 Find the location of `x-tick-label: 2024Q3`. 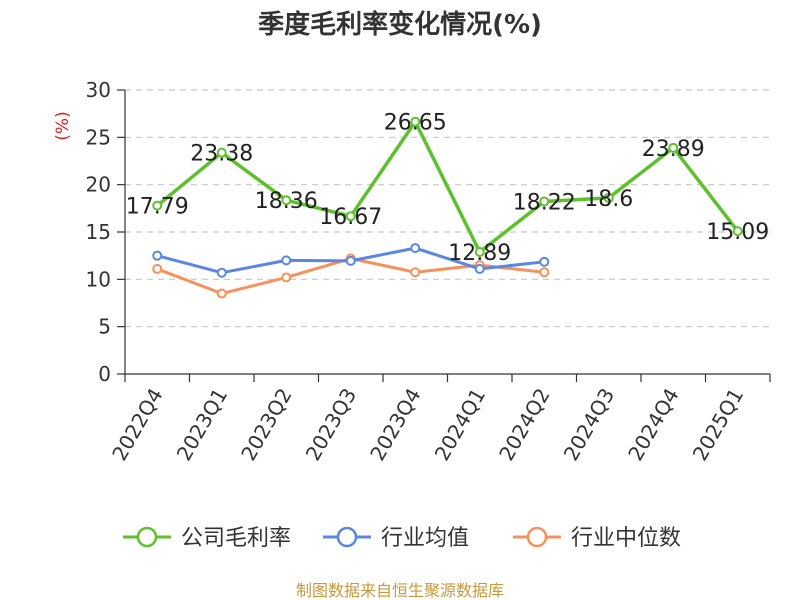

x-tick-label: 2024Q3 is located at coordinates (589, 424).